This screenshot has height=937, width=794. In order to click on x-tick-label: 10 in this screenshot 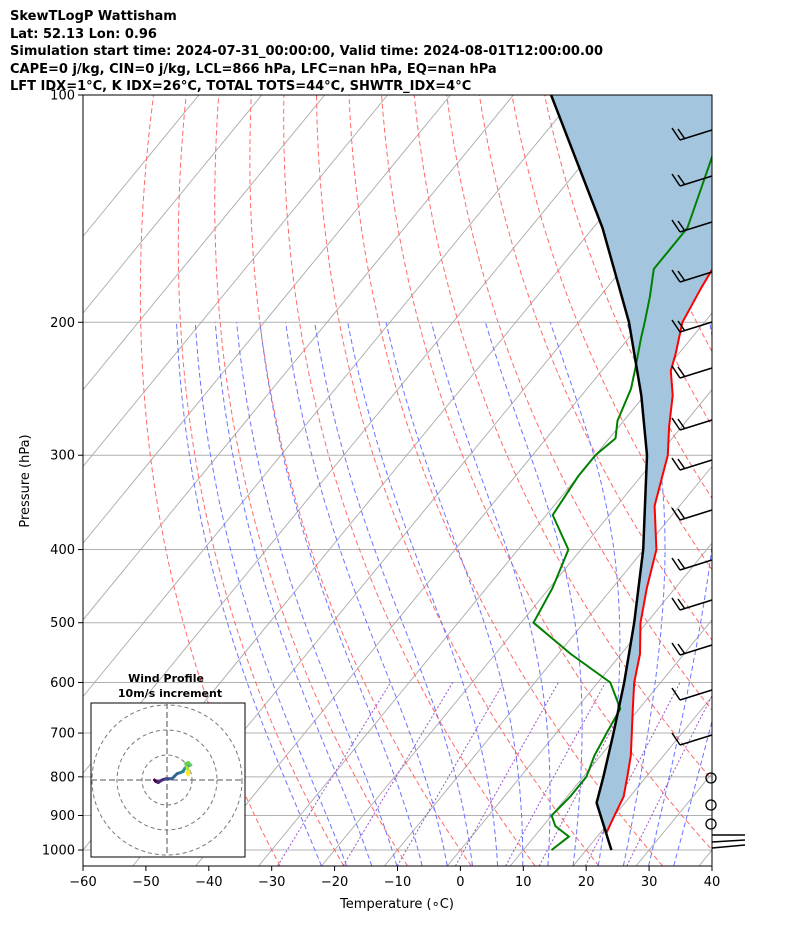, I will do `click(523, 882)`.